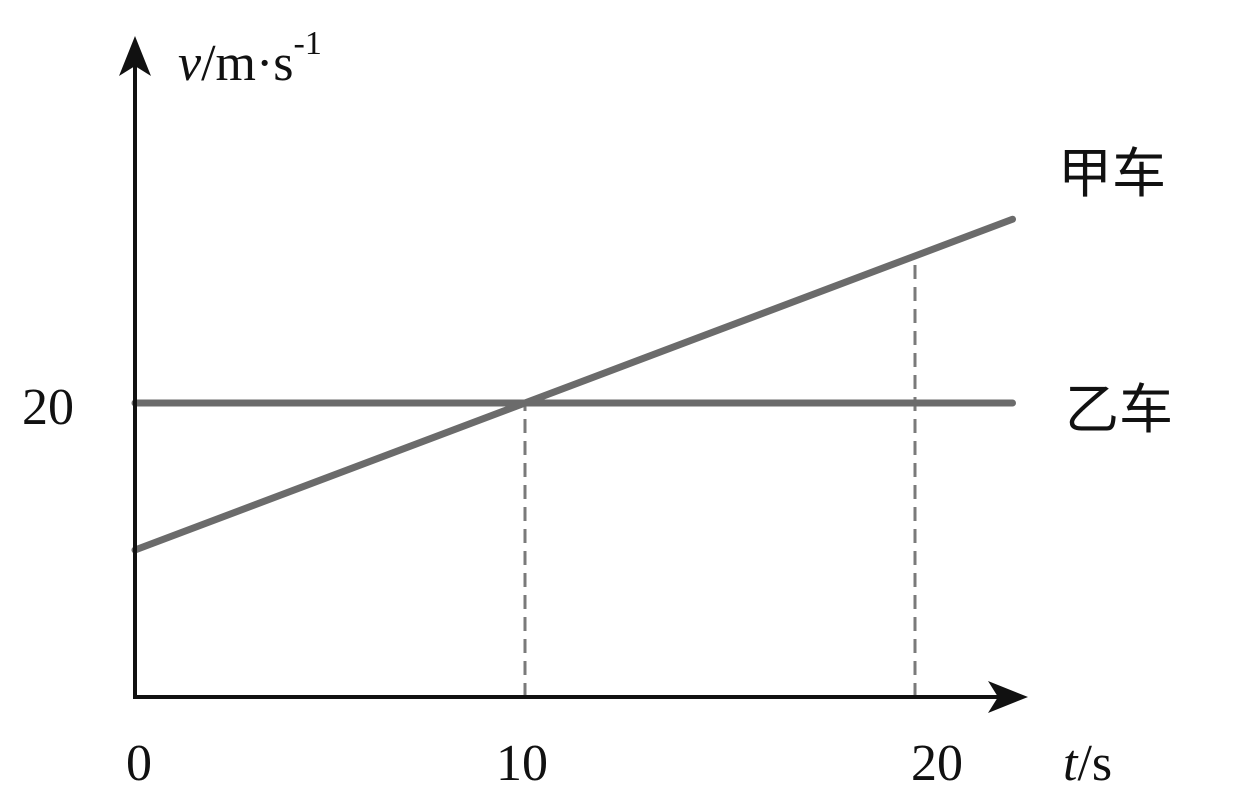 The image size is (1233, 790). I want to click on origin-label: 0, so click(139, 762).